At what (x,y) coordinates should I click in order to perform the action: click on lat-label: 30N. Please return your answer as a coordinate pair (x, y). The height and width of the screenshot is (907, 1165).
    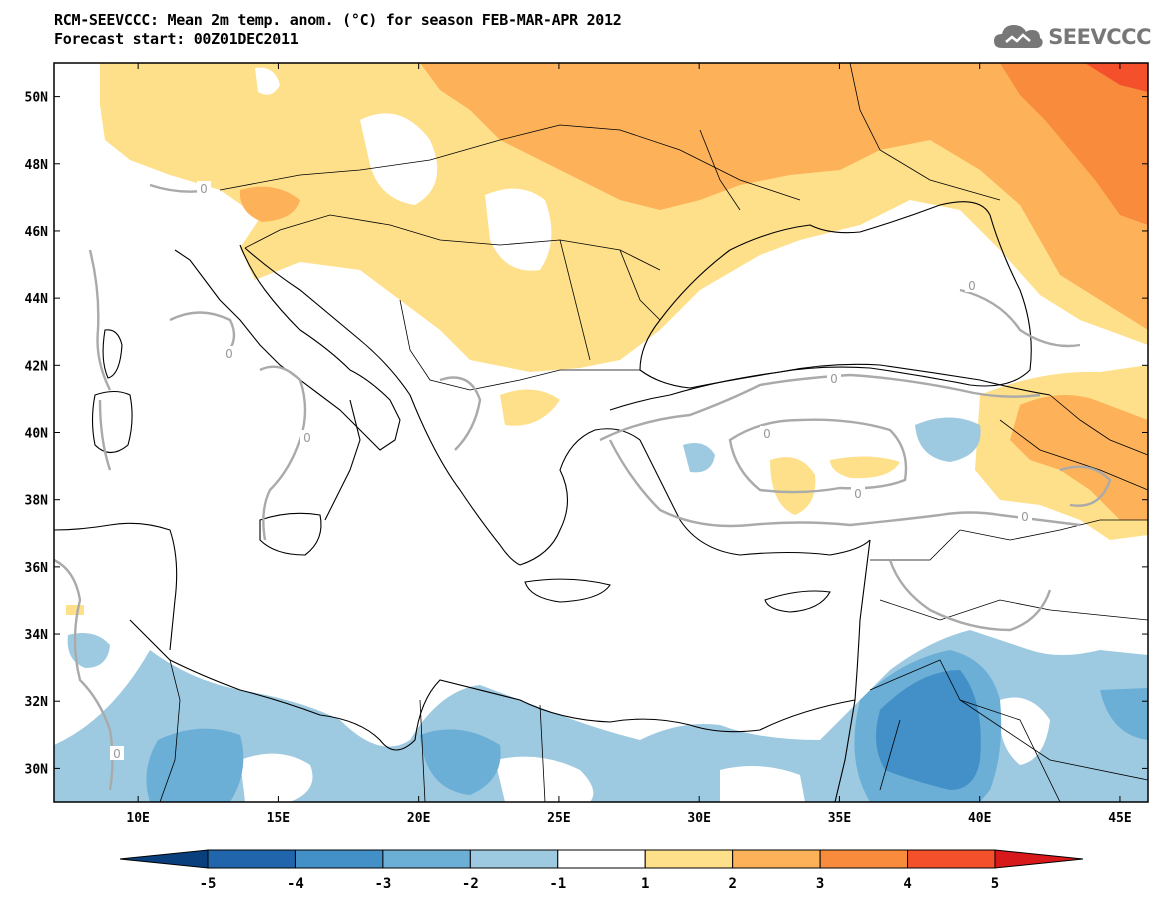
    Looking at the image, I should click on (37, 769).